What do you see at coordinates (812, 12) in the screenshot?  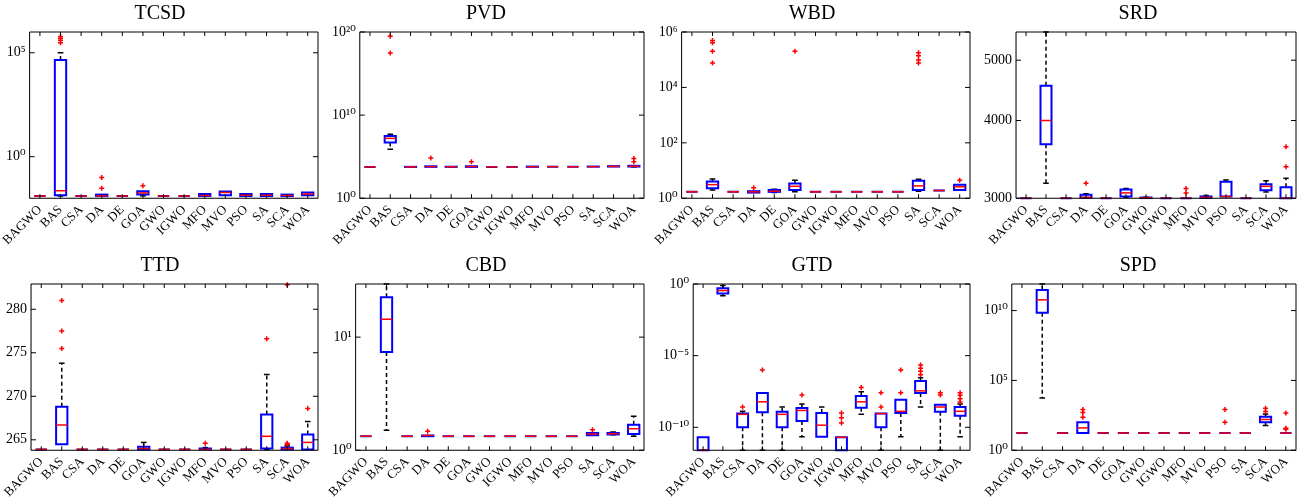 I see `chart-title: WBD` at bounding box center [812, 12].